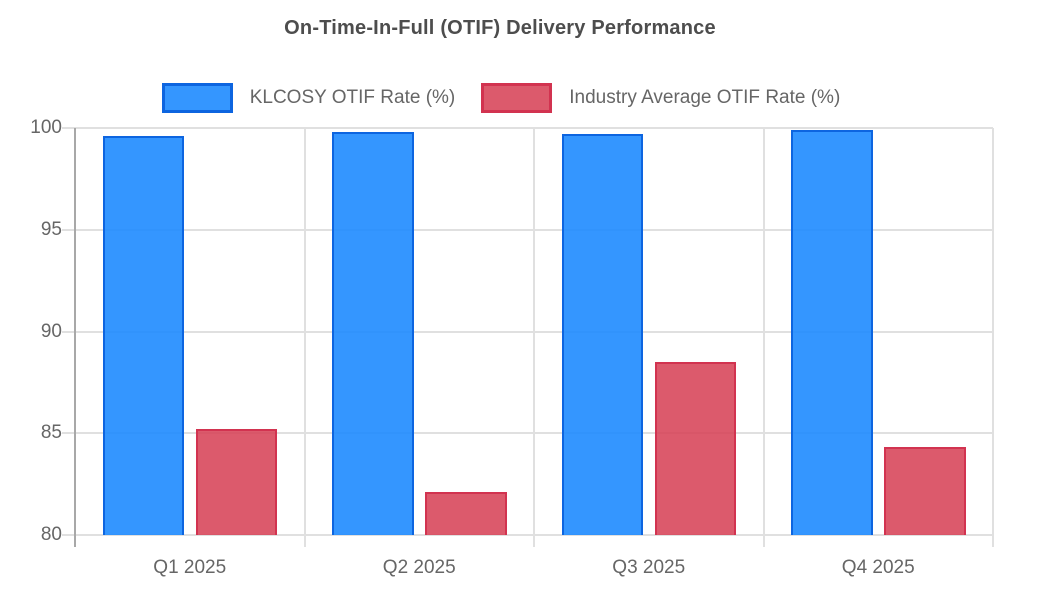  Describe the element at coordinates (190, 567) in the screenshot. I see `x-axis-label-q1-2025: Q1 2025` at that location.